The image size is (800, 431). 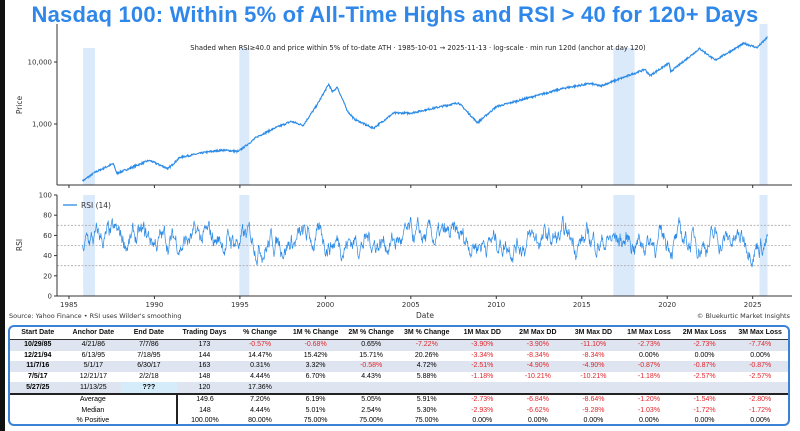 I want to click on table-cell: 6/30/17, so click(x=149, y=366).